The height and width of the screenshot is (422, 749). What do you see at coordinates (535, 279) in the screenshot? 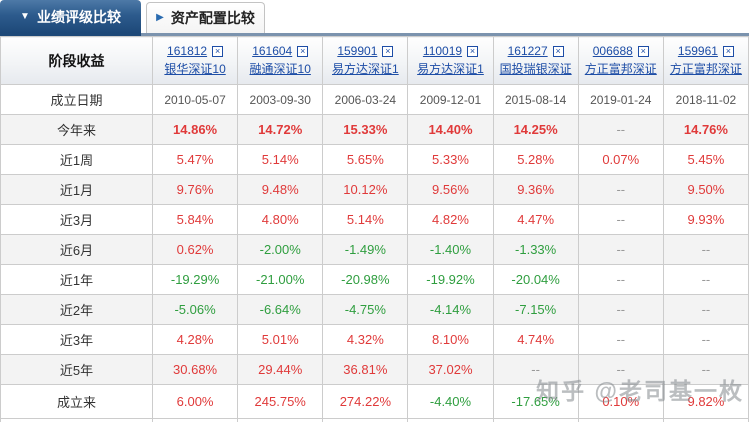
I see `value-cell: -20.04%` at bounding box center [535, 279].